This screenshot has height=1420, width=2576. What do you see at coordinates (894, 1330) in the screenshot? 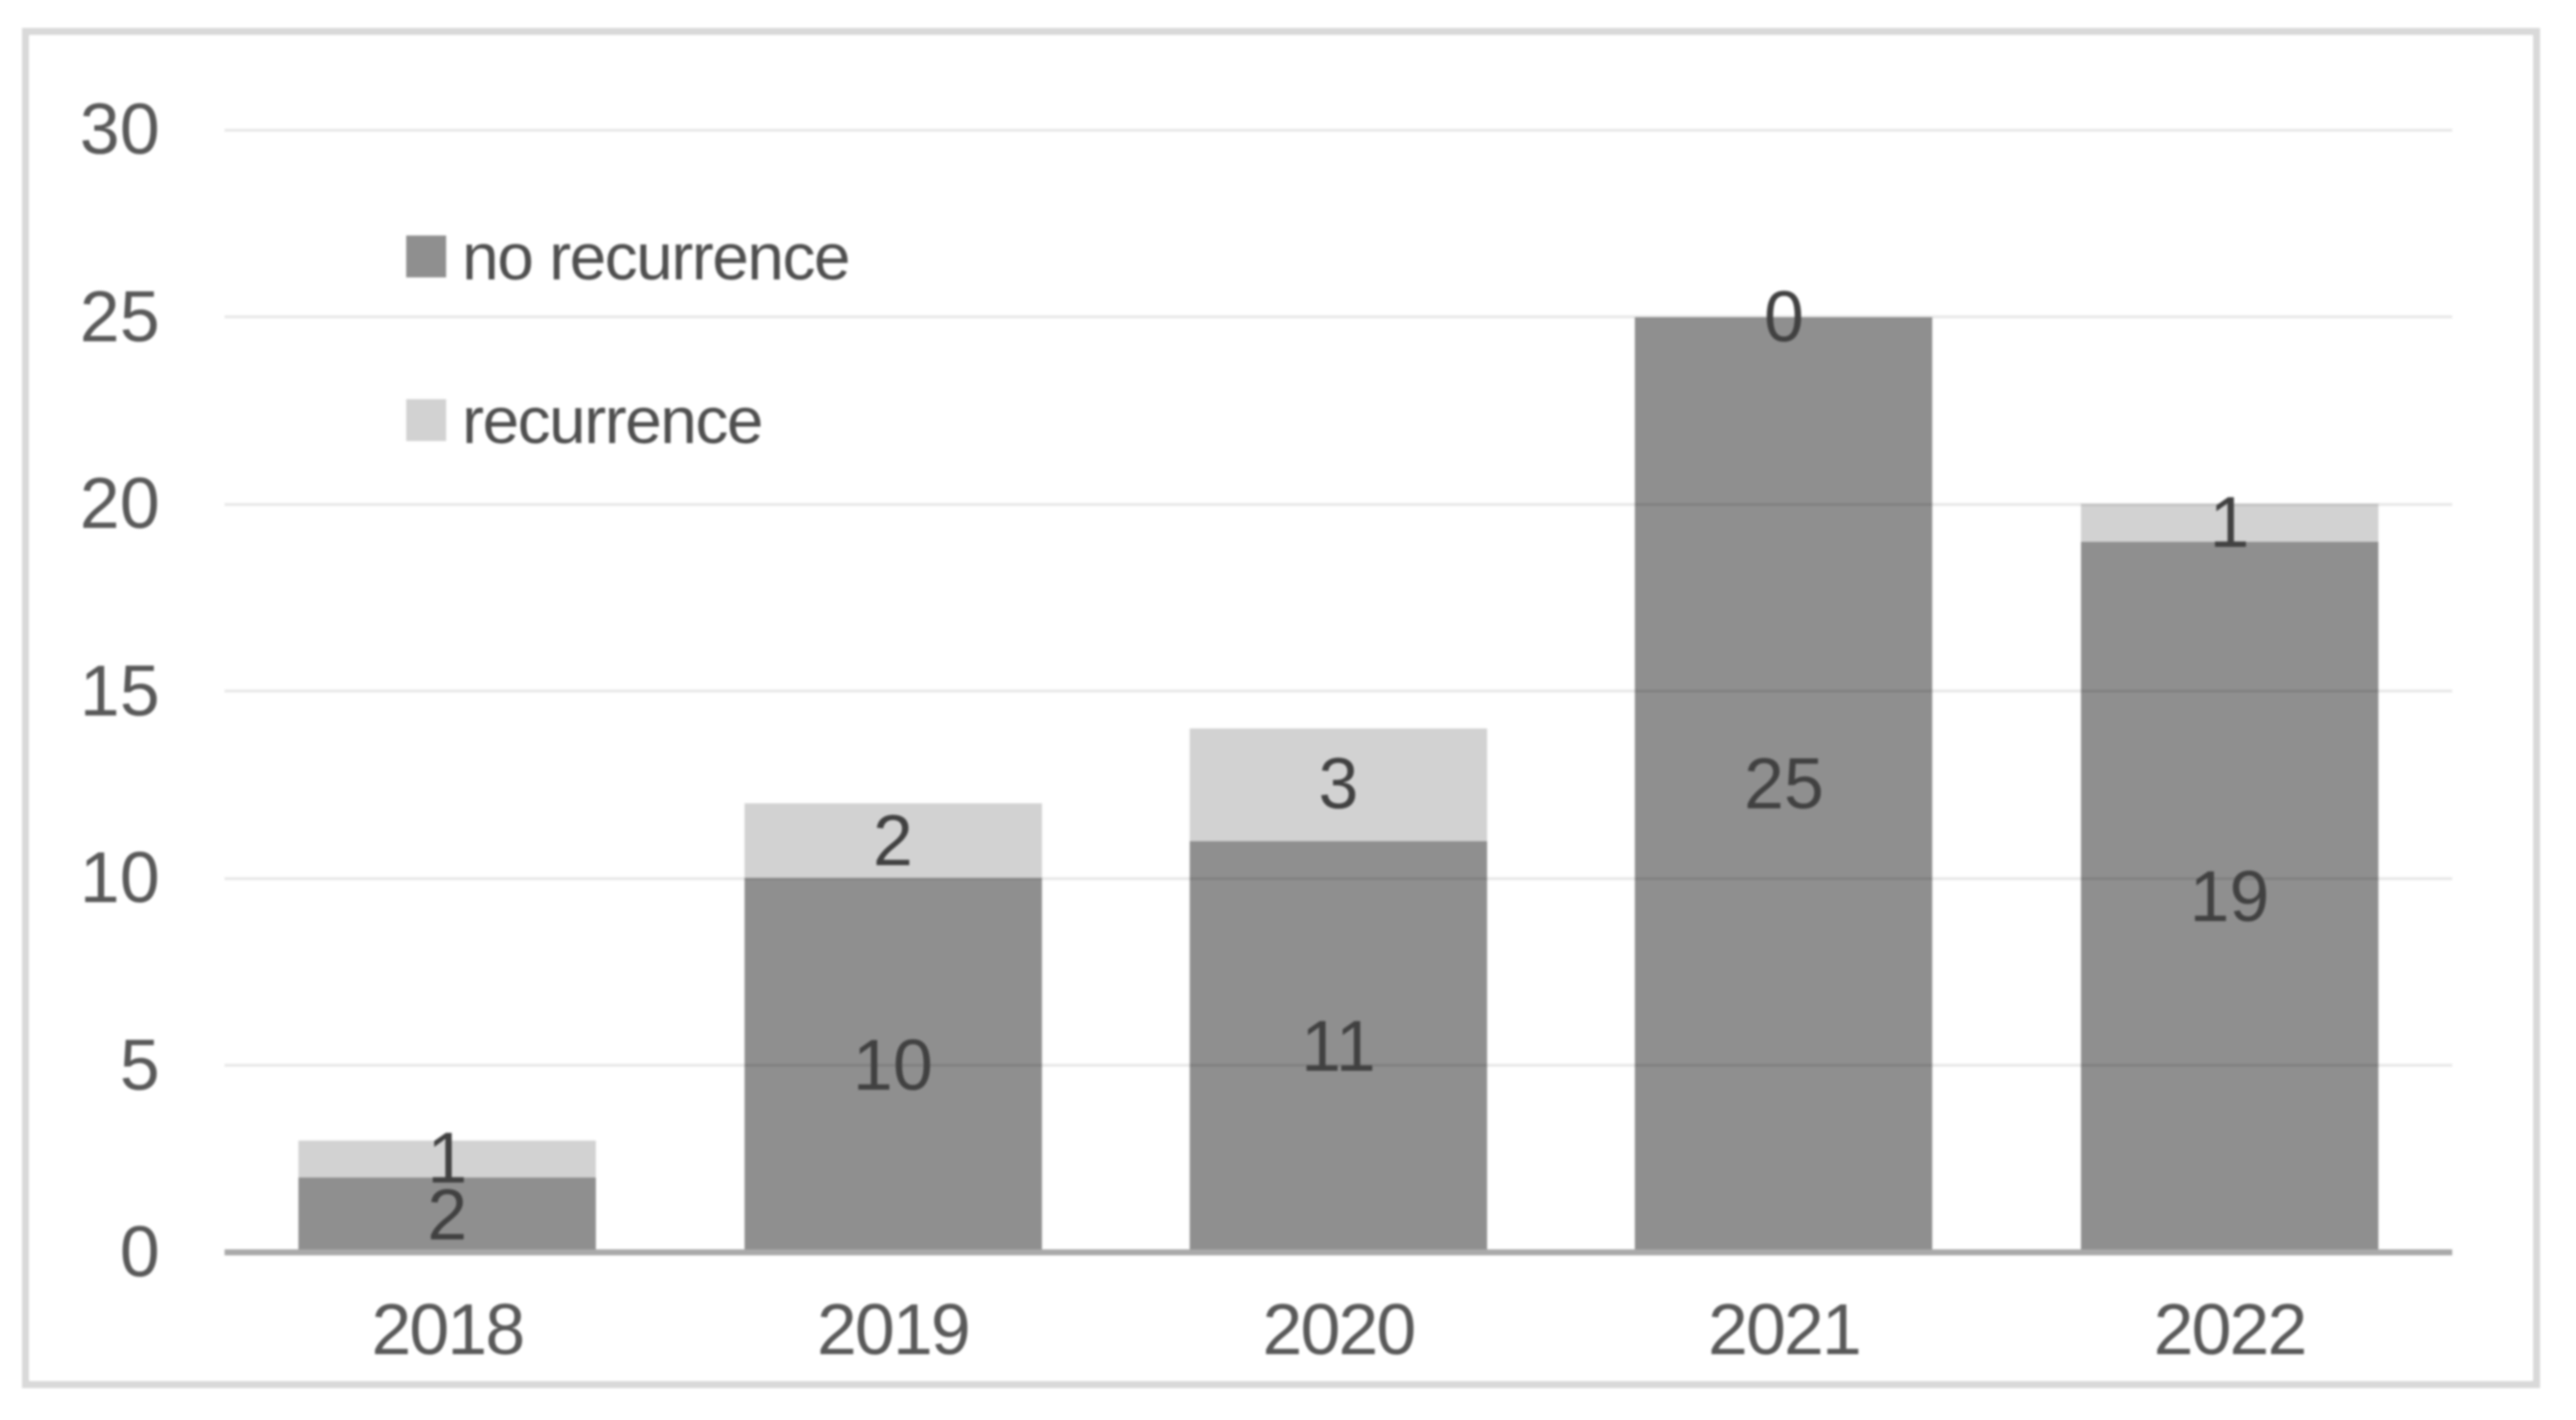
I see `x-axis-label-2019: 2019` at bounding box center [894, 1330].